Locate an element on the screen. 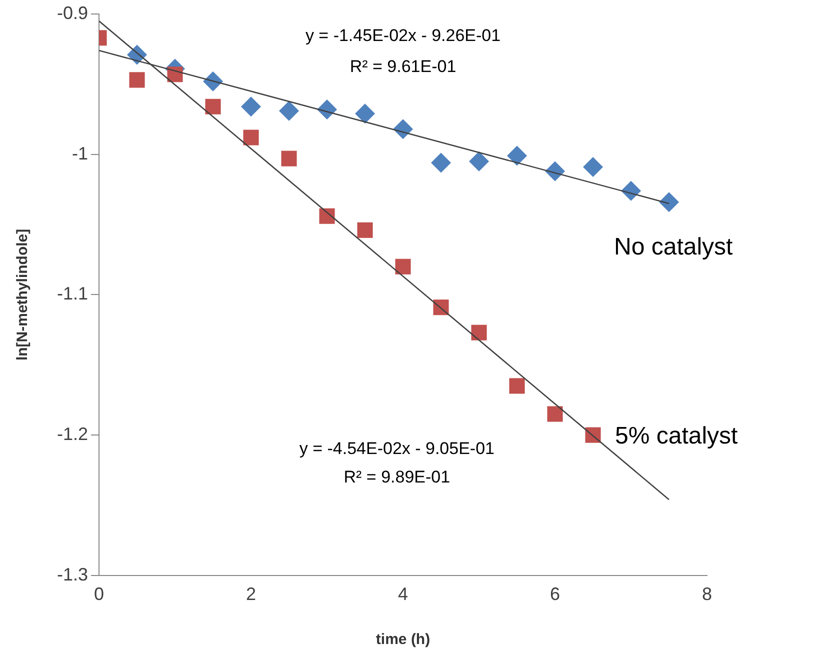 The width and height of the screenshot is (817, 663). series-label: No catalyst is located at coordinates (674, 247).